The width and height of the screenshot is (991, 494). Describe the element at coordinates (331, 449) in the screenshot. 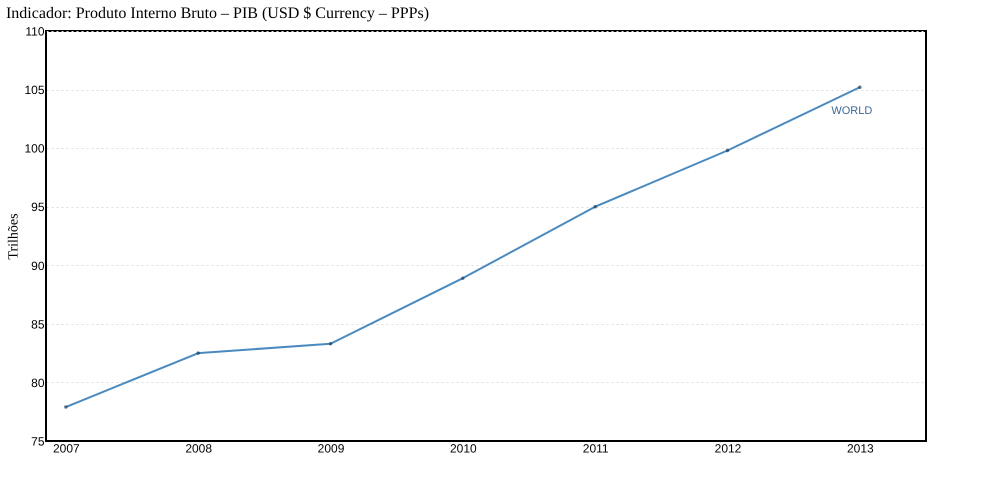

I see `x-tick-label: 2009` at that location.